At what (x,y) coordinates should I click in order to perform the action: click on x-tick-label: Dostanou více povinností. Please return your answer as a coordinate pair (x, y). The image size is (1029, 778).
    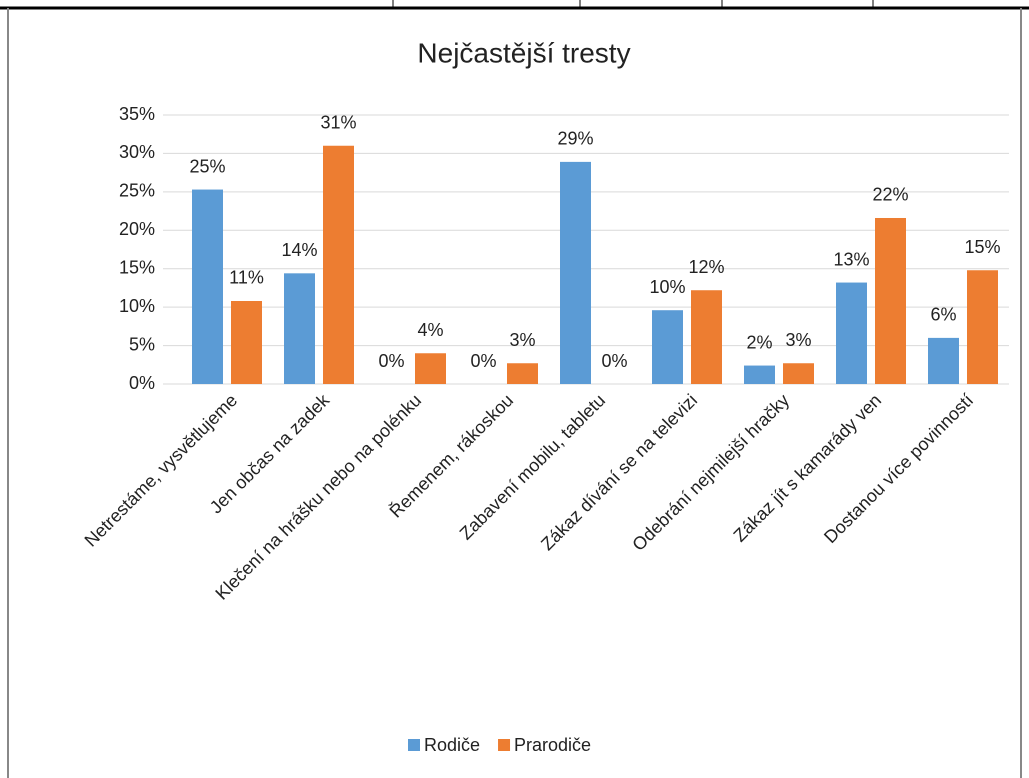
    Looking at the image, I should click on (898, 468).